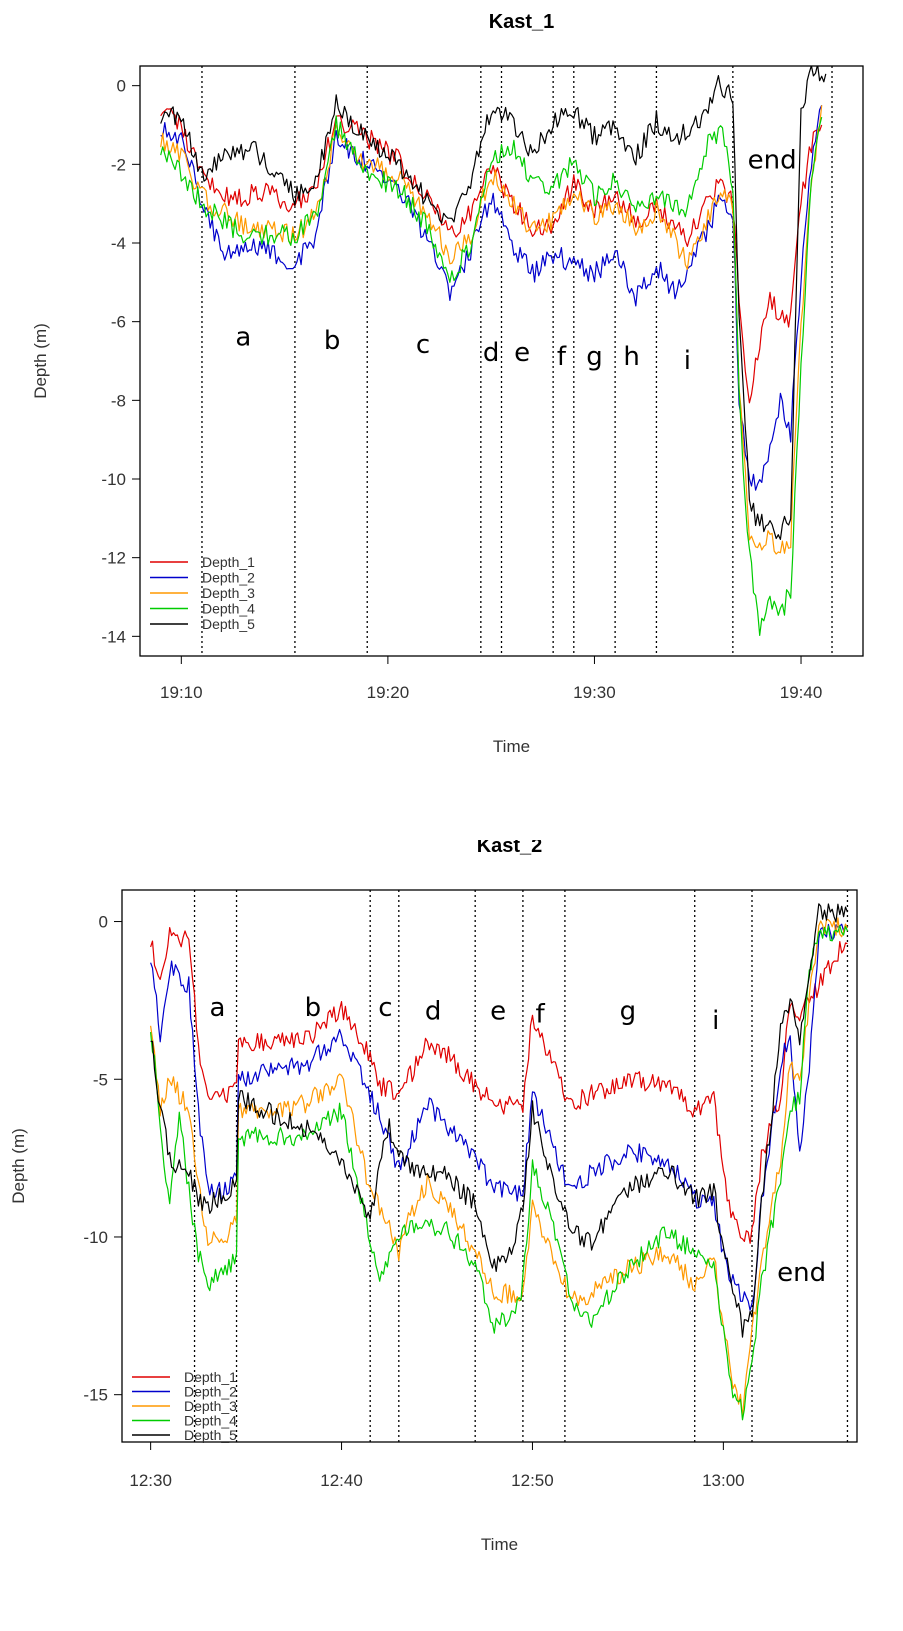 The width and height of the screenshot is (903, 1631). I want to click on x-tick-label: 12:50, so click(532, 1480).